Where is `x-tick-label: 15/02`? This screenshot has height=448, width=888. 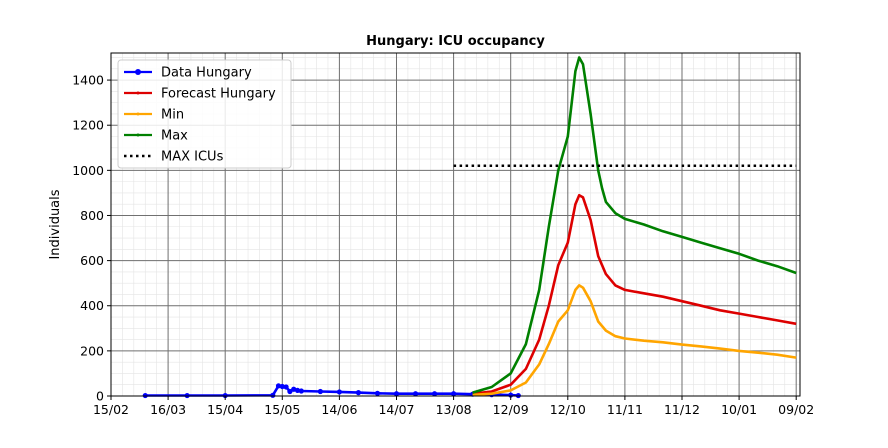
x-tick-label: 15/02 is located at coordinates (111, 409).